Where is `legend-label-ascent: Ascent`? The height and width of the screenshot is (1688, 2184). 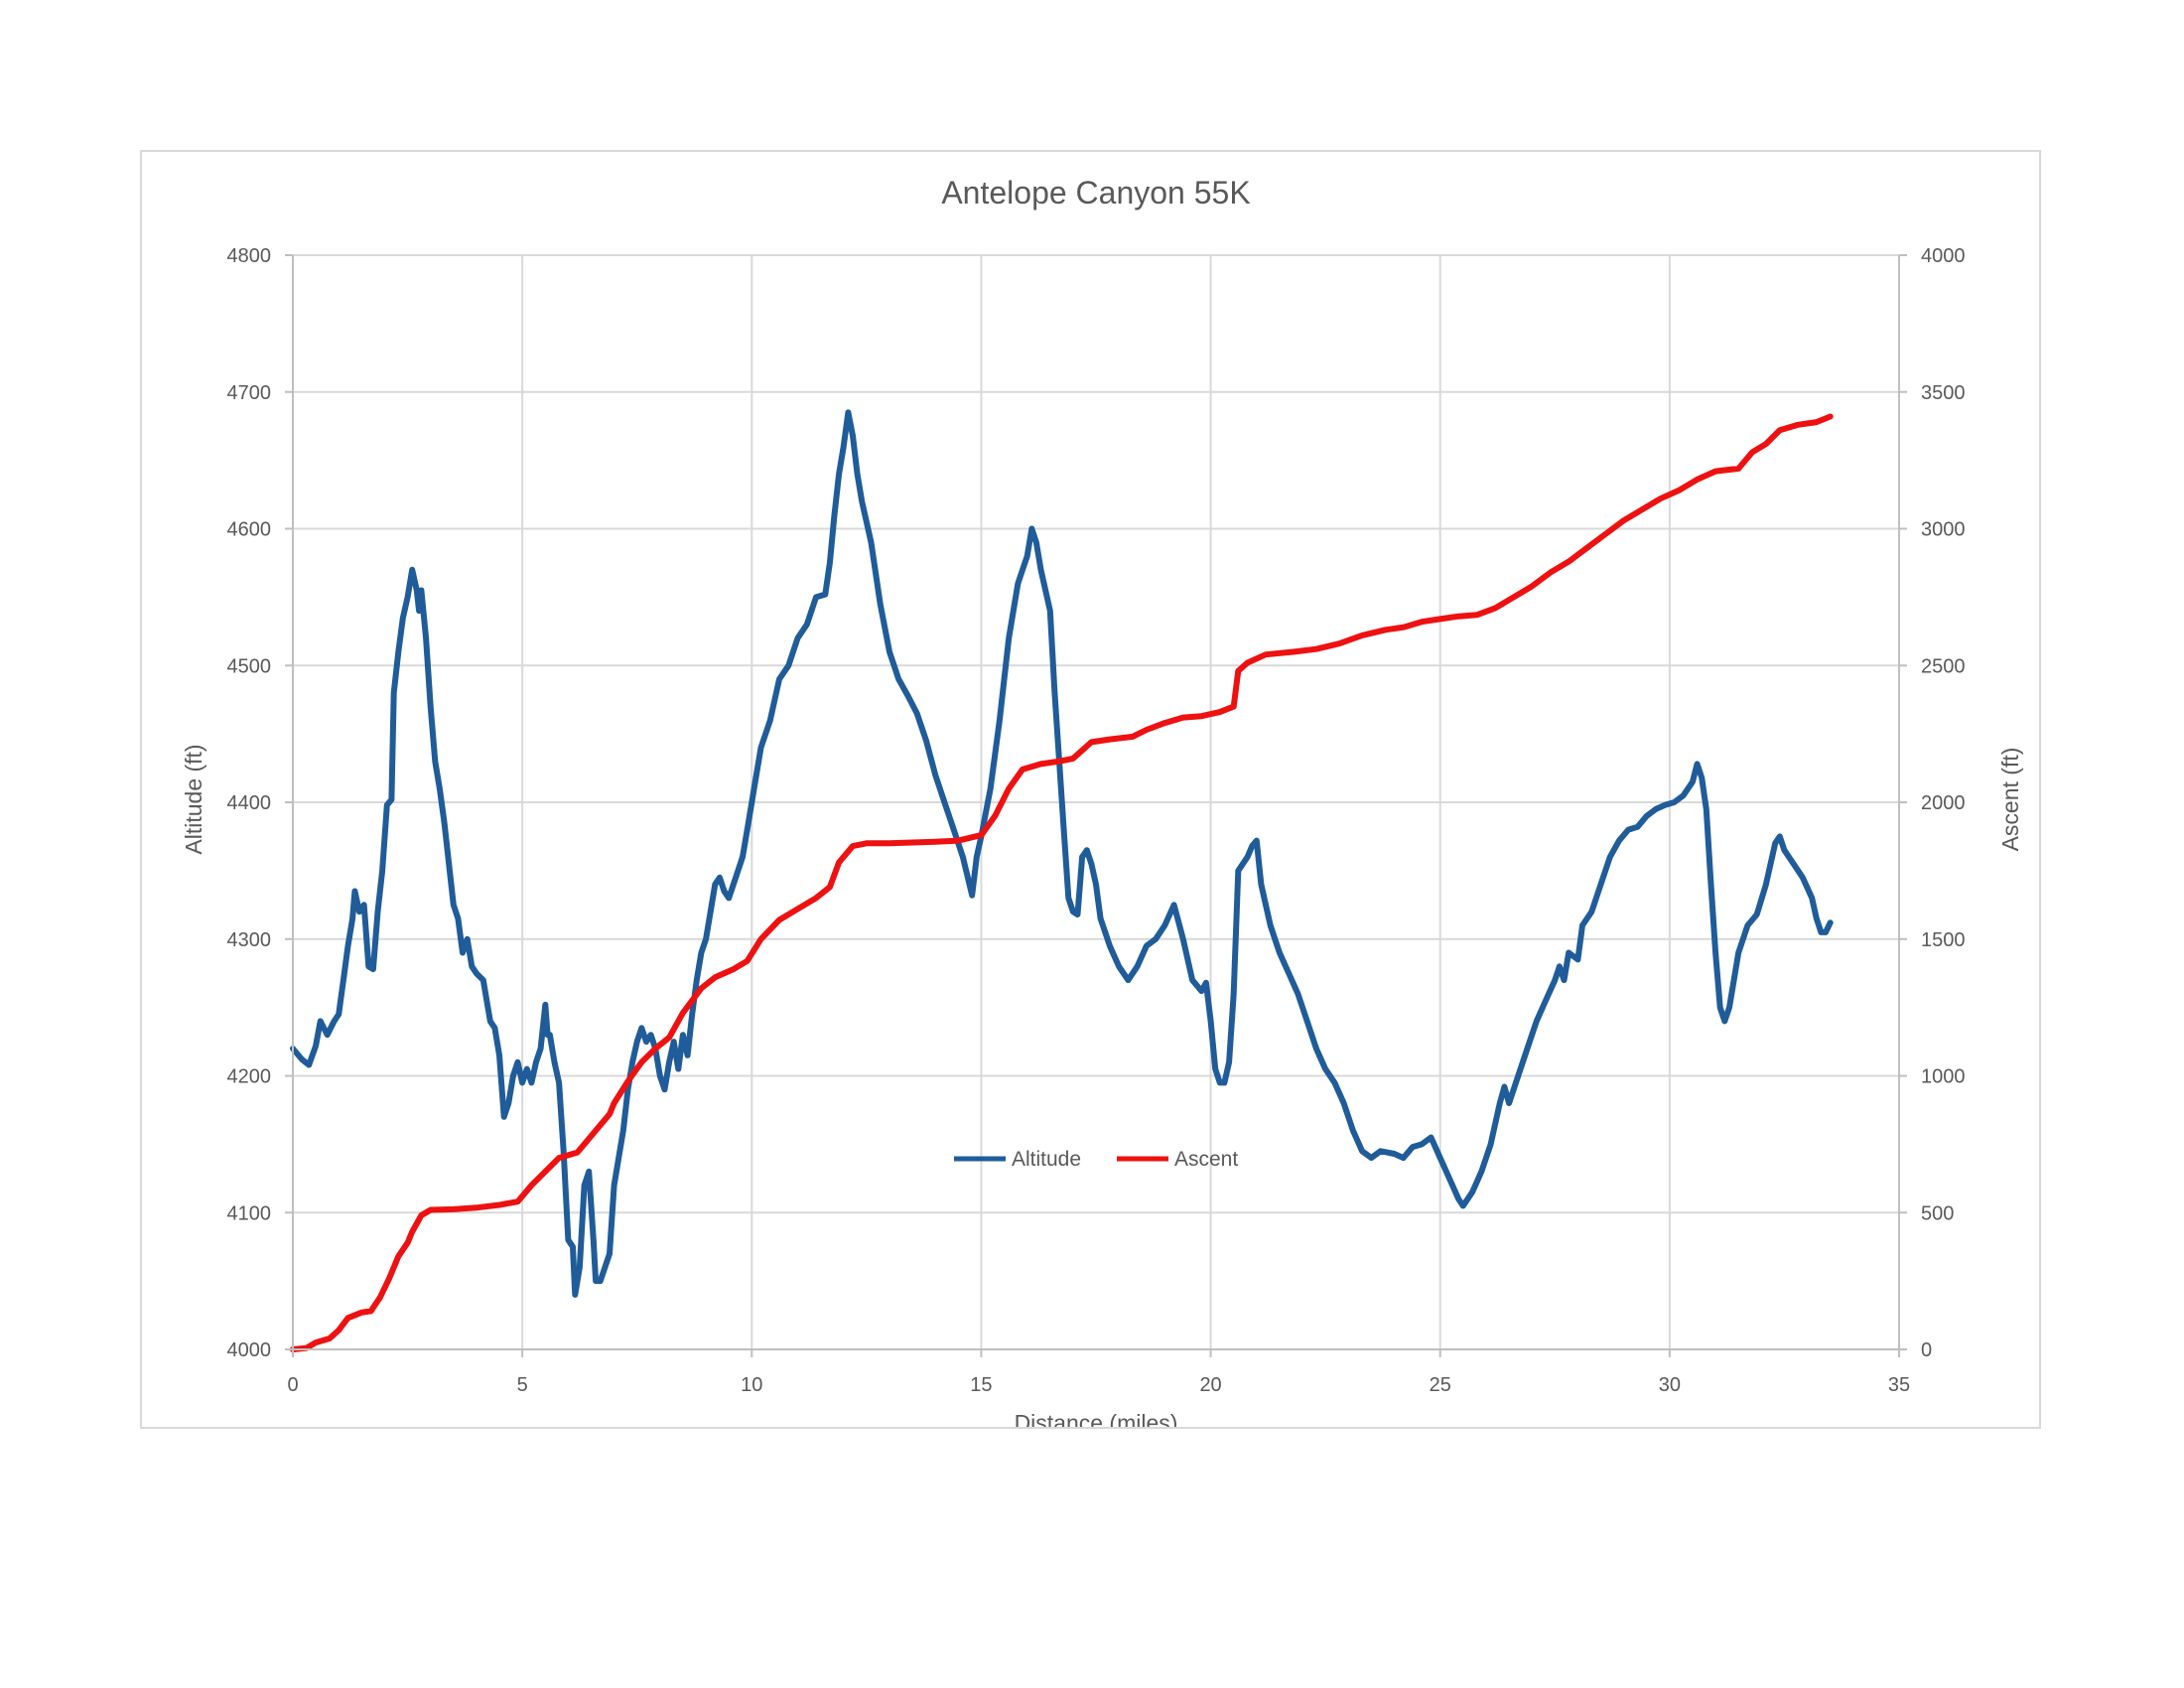
legend-label-ascent: Ascent is located at coordinates (1206, 1159).